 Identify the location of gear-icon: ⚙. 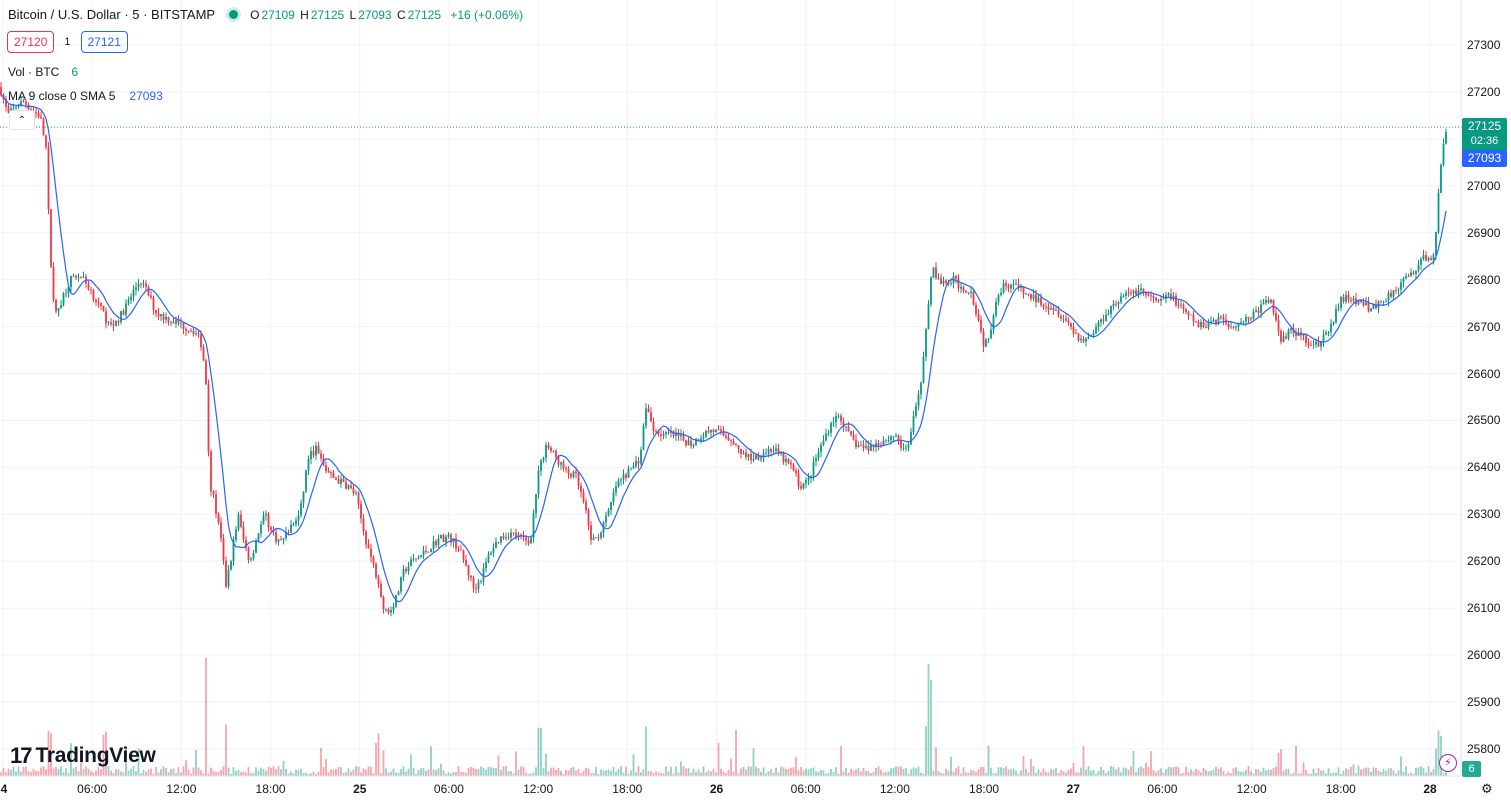
(1487, 788).